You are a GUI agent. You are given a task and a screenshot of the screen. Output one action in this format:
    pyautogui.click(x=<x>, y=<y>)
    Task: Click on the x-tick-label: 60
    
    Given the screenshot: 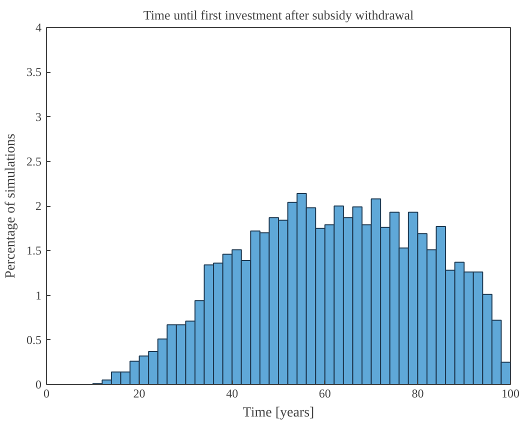 What is the action you would take?
    pyautogui.click(x=324, y=393)
    